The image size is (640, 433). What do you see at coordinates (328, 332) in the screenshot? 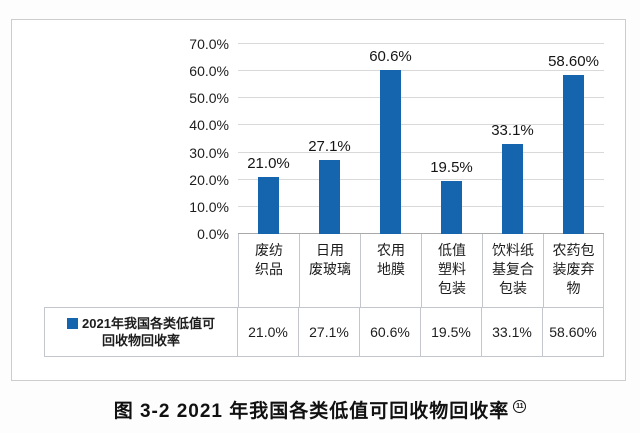
I see `legend-value-cell: 27.1%` at bounding box center [328, 332].